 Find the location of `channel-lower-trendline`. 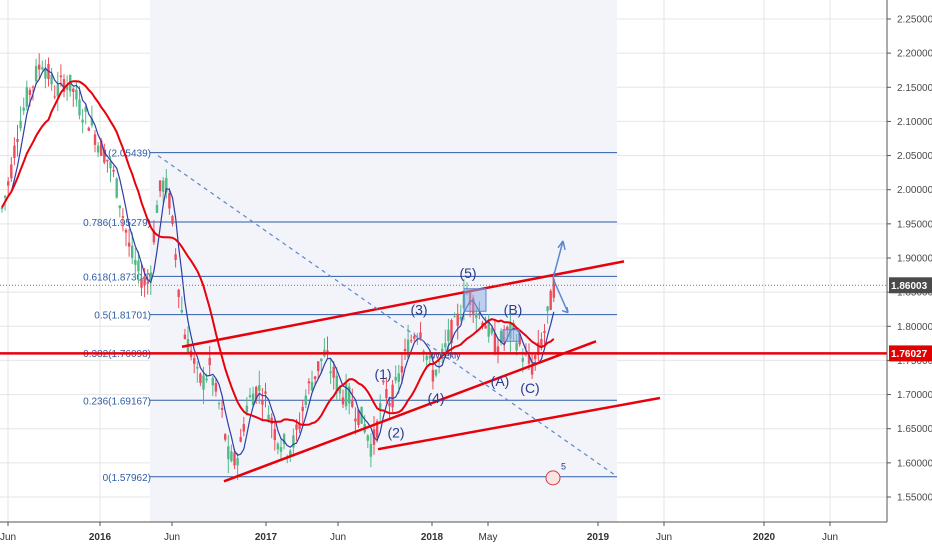

channel-lower-trendline is located at coordinates (410, 411).